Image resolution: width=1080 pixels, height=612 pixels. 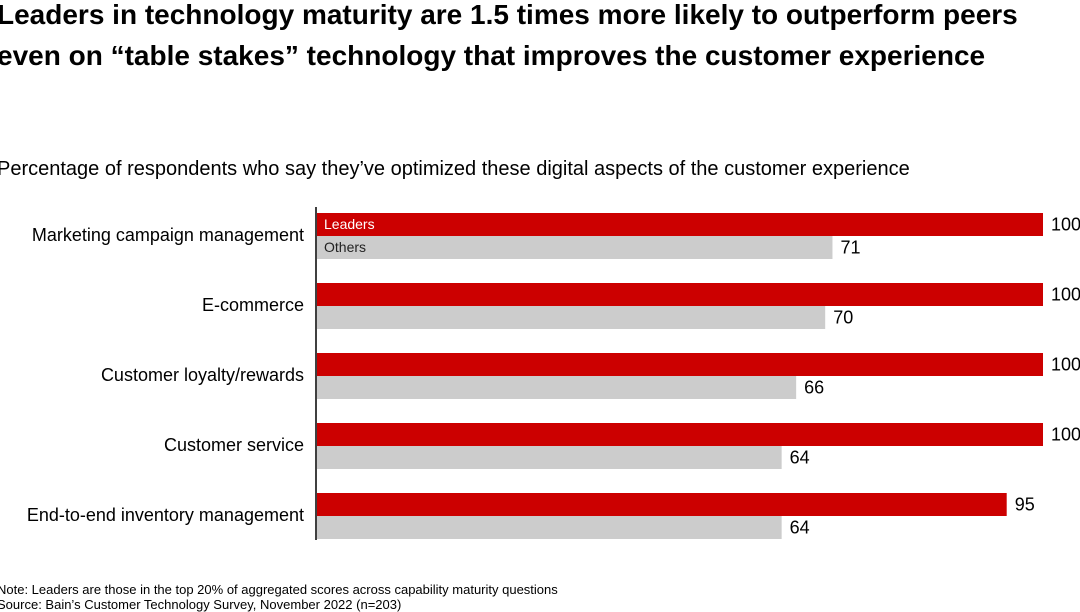 What do you see at coordinates (253, 305) in the screenshot?
I see `category-label: E-commerce` at bounding box center [253, 305].